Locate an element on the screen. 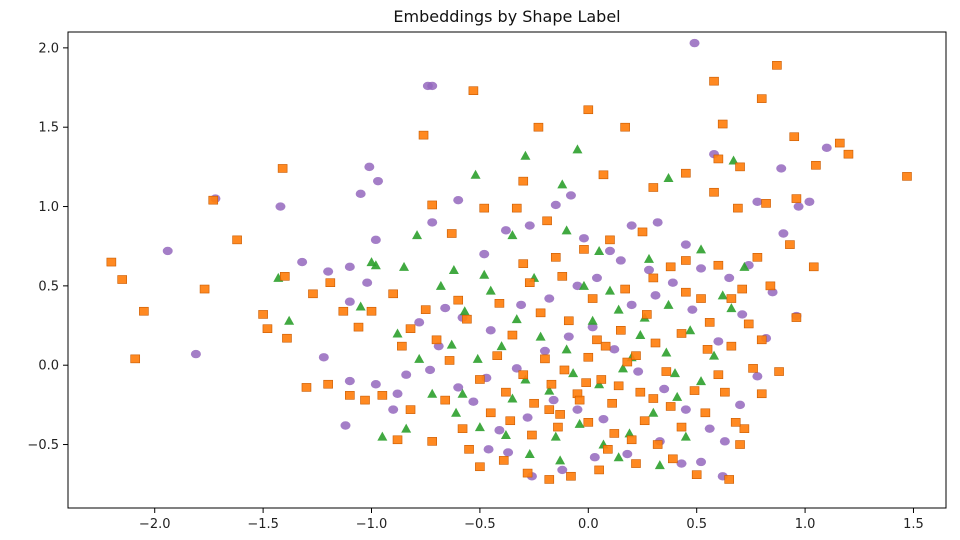 The image size is (960, 540). x-tick-label: −2.0 is located at coordinates (155, 524).